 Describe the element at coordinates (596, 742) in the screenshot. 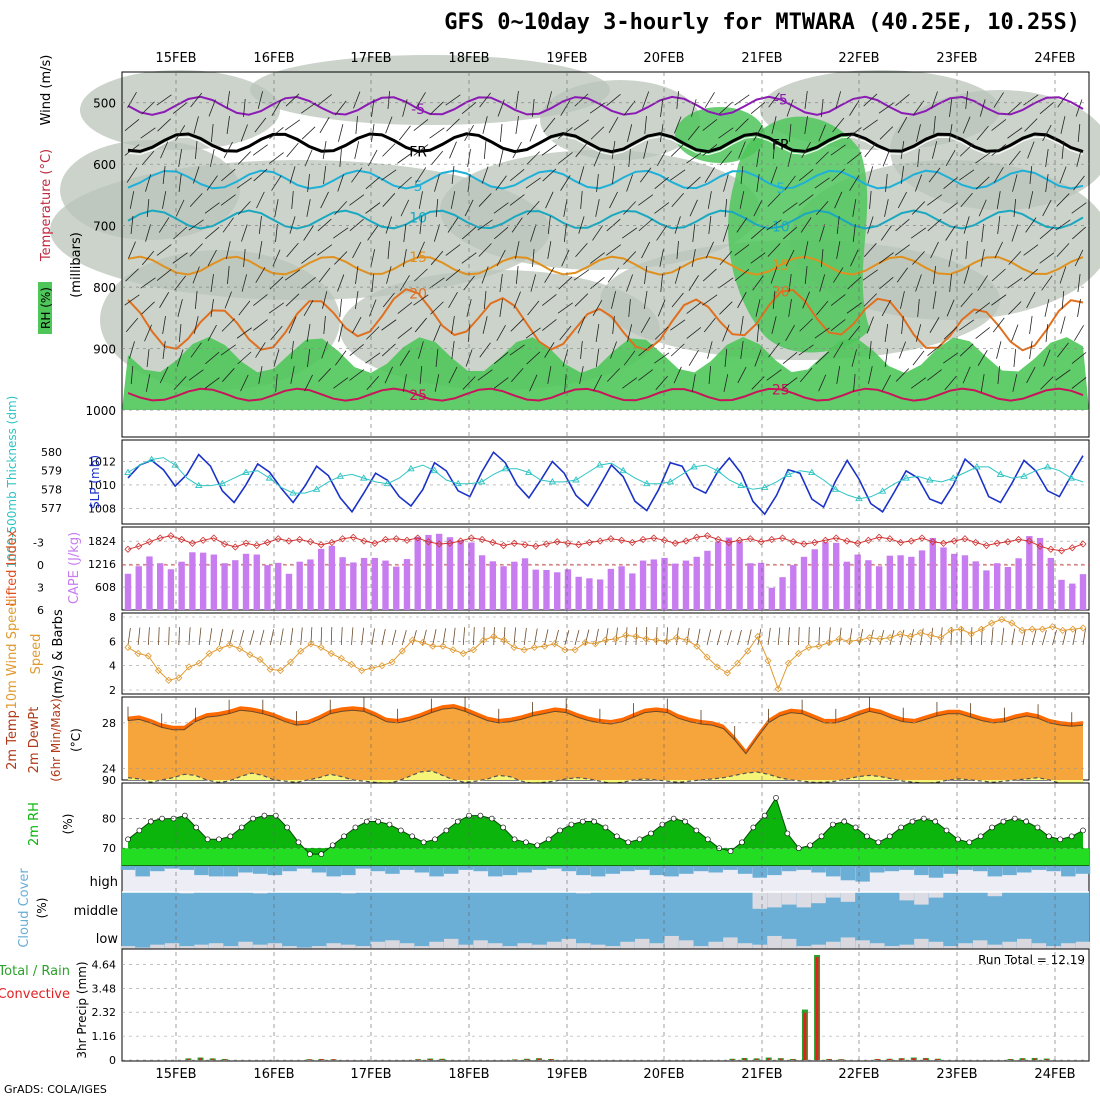

I see `temp2m-panel: 24 28 90` at that location.